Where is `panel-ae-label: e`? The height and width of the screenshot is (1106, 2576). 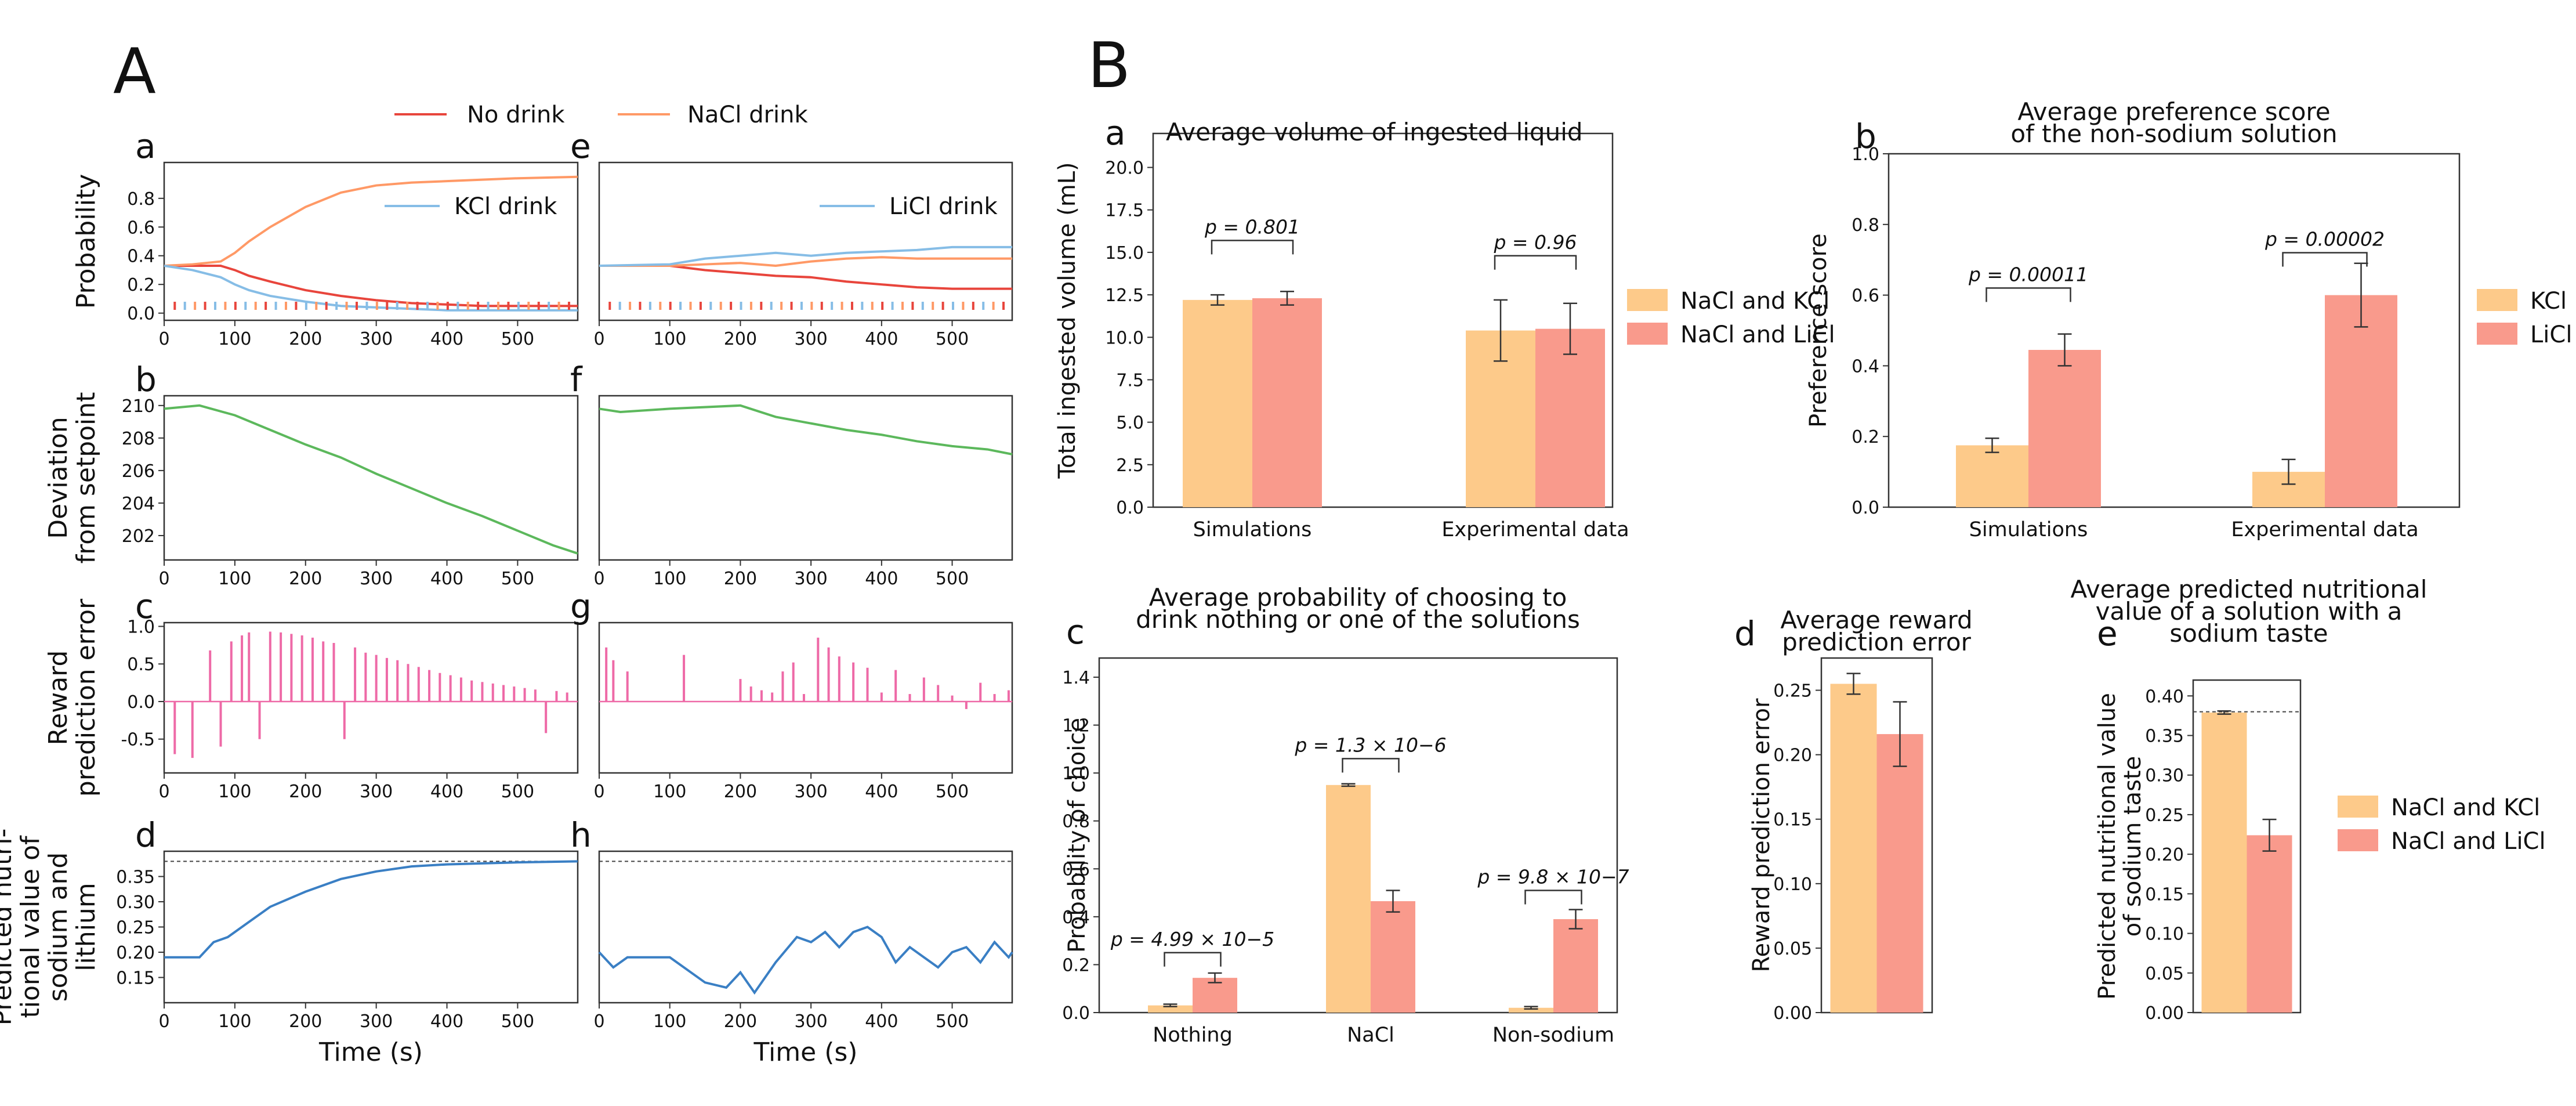 panel-ae-label: e is located at coordinates (581, 146).